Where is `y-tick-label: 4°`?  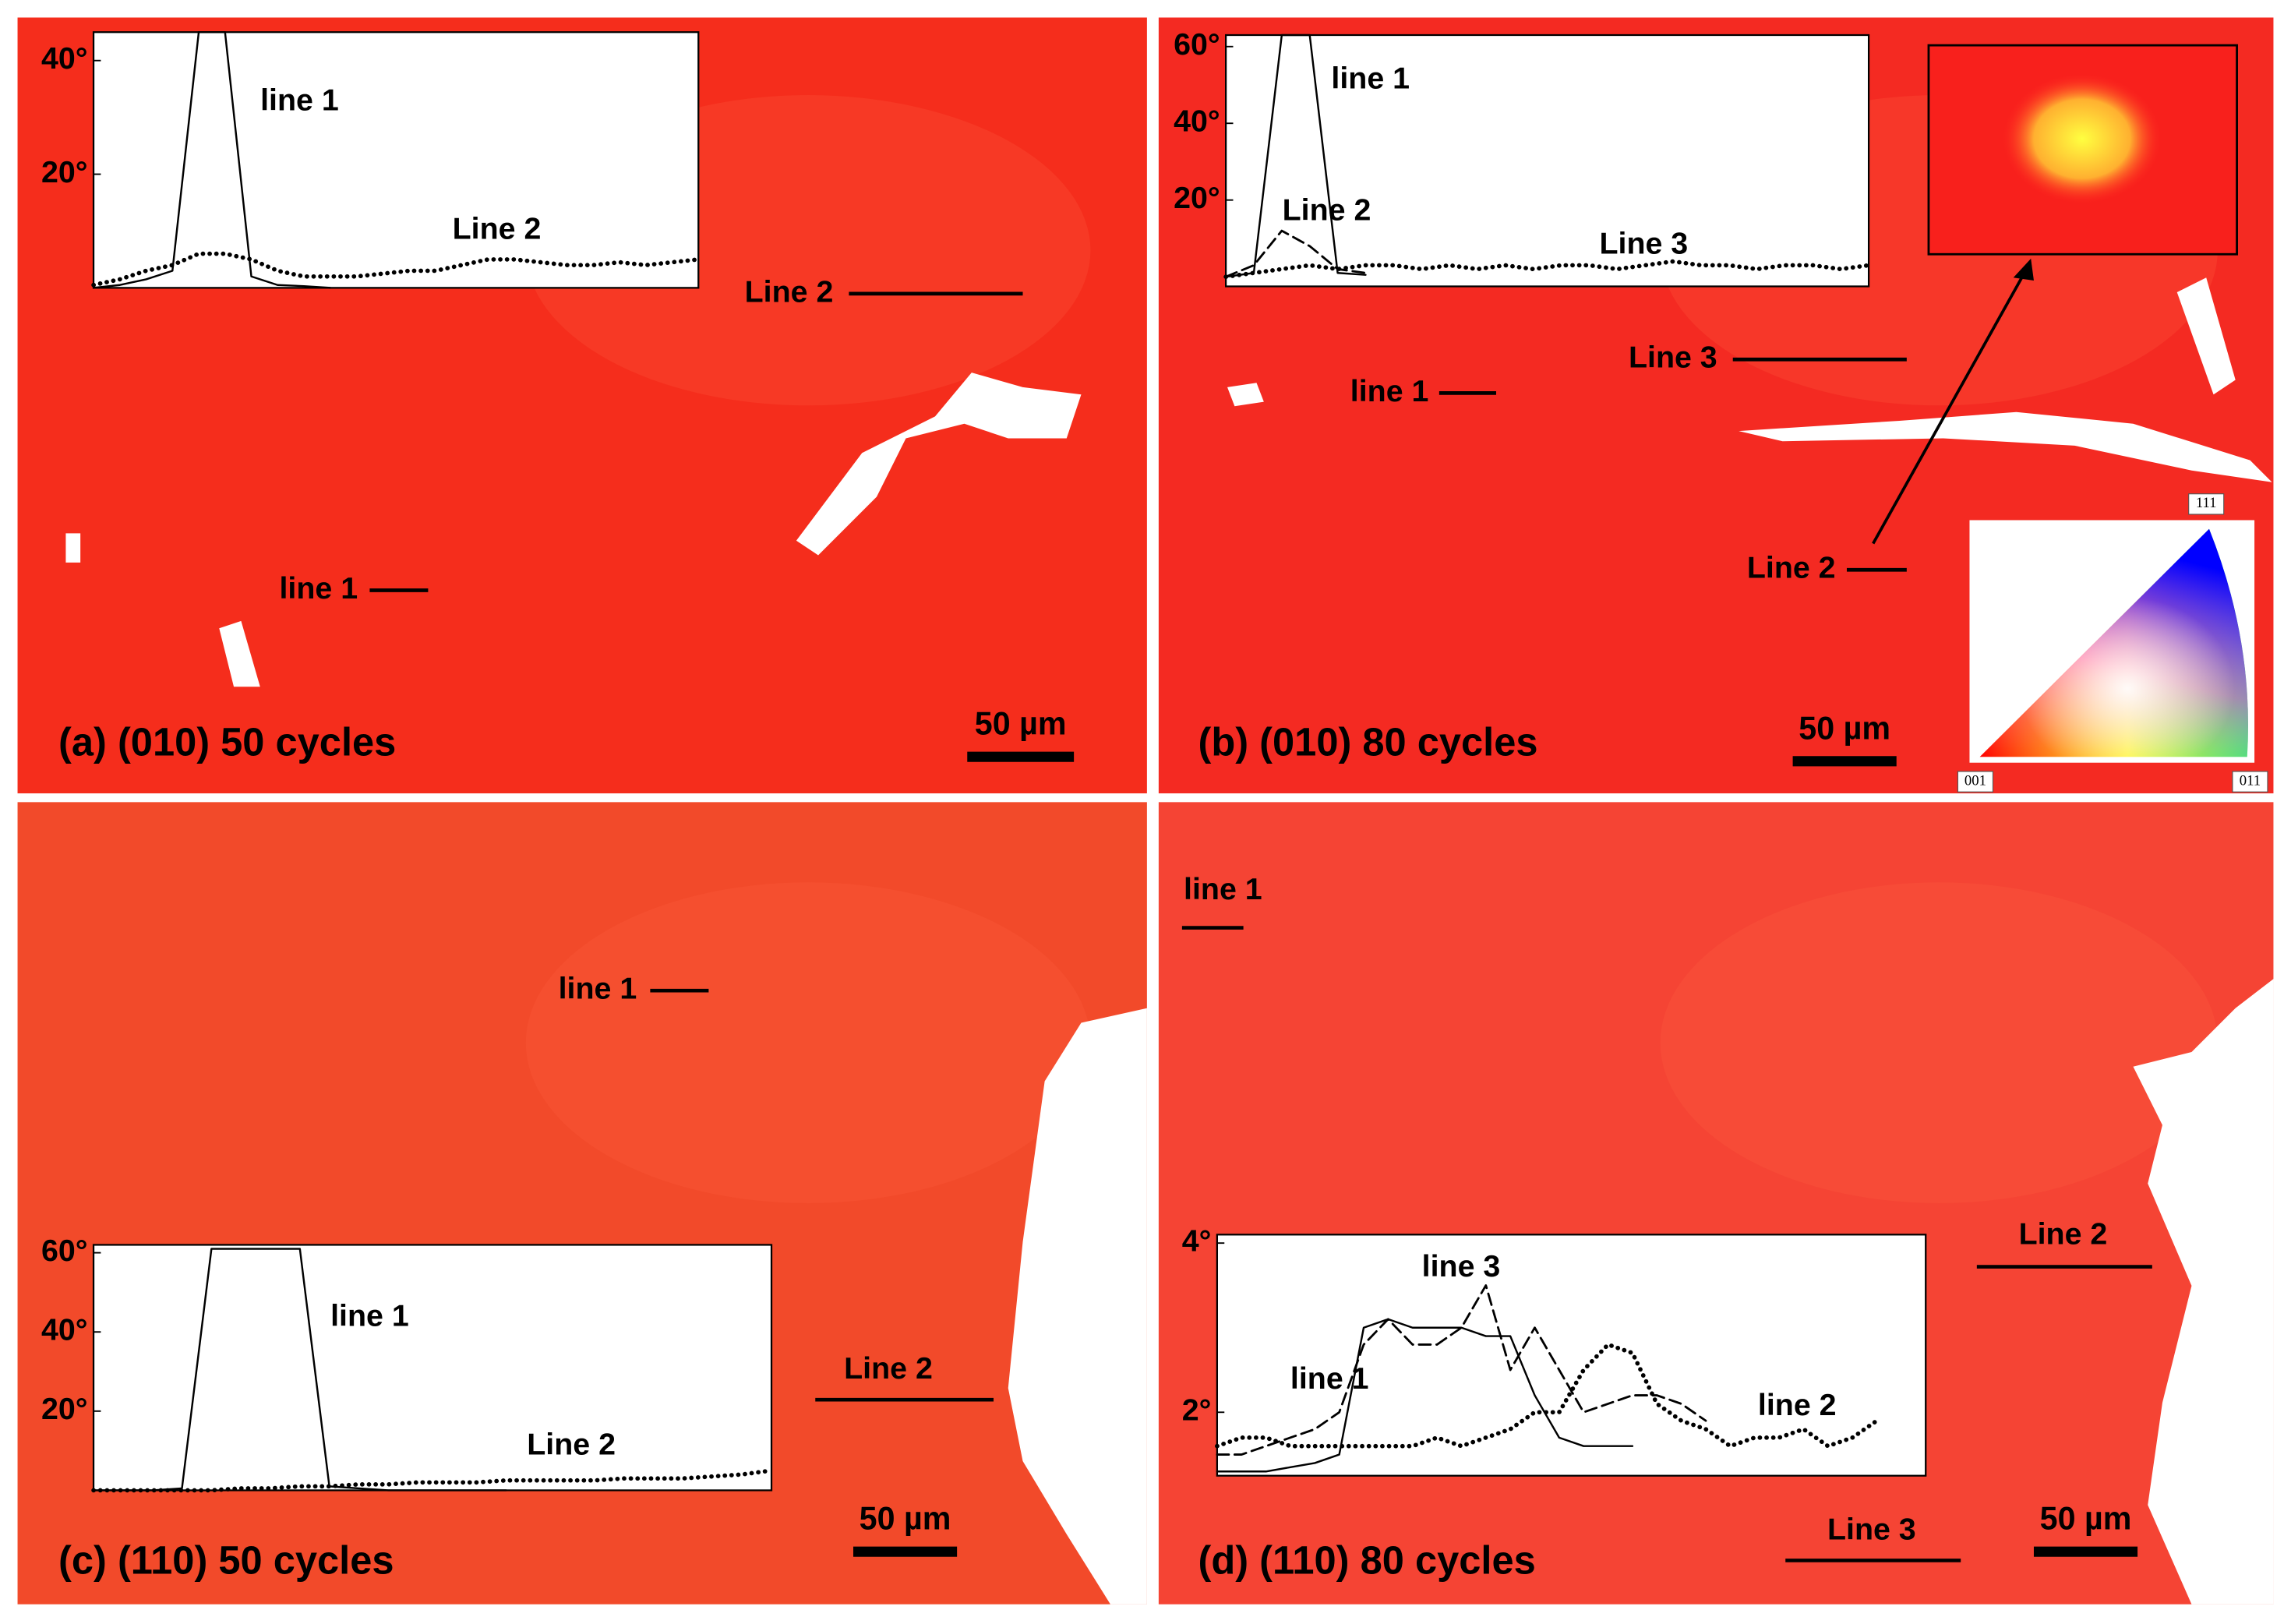 y-tick-label: 4° is located at coordinates (1197, 1241).